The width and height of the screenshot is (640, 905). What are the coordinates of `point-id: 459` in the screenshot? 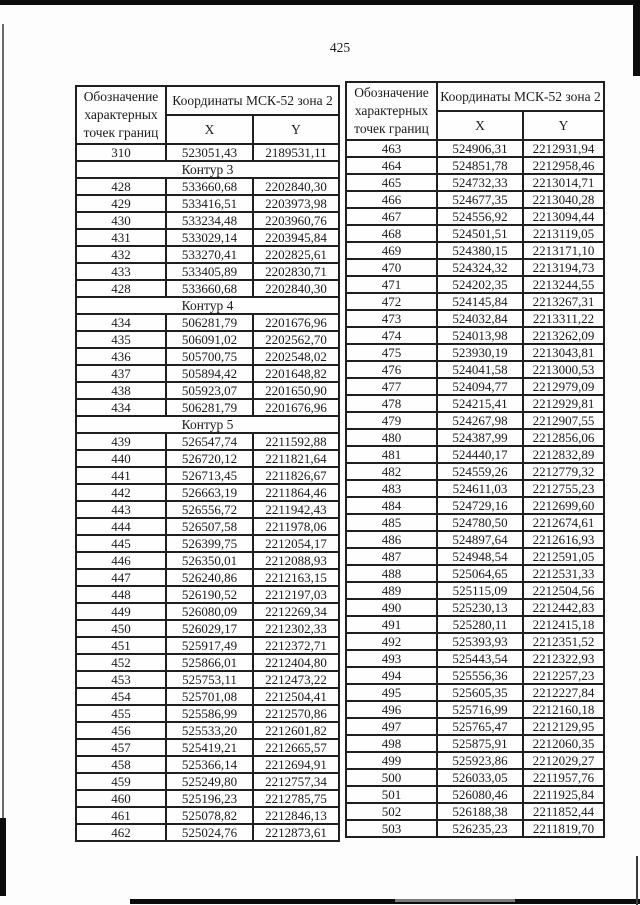 It's located at (121, 781).